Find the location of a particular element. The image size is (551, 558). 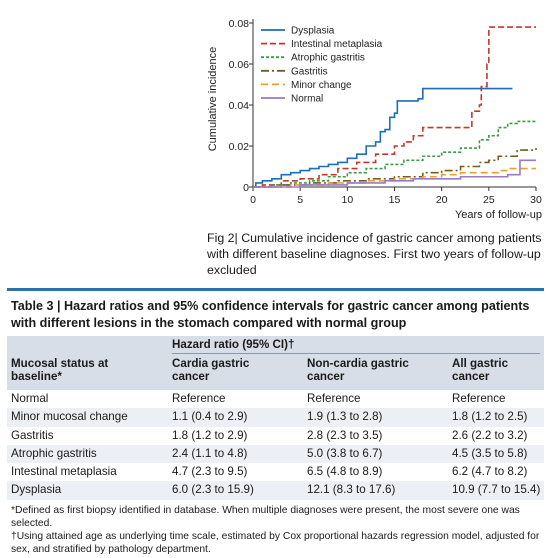

legend-label: Dysplasia is located at coordinates (313, 31).